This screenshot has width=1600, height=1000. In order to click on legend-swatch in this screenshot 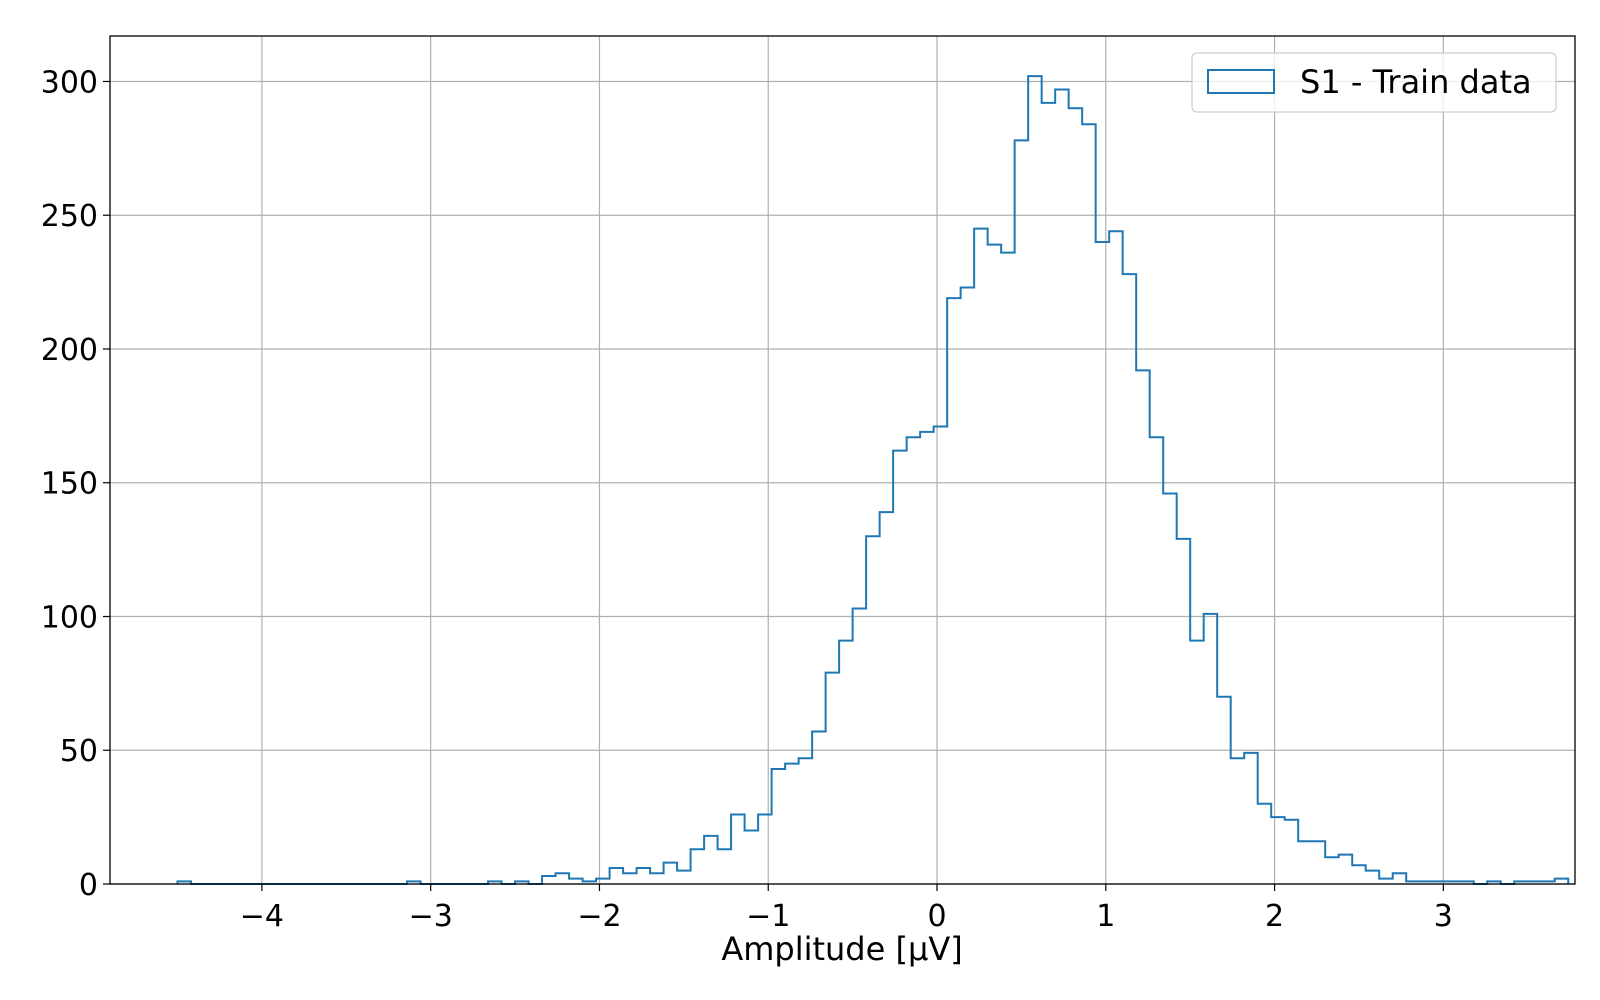, I will do `click(1241, 81)`.